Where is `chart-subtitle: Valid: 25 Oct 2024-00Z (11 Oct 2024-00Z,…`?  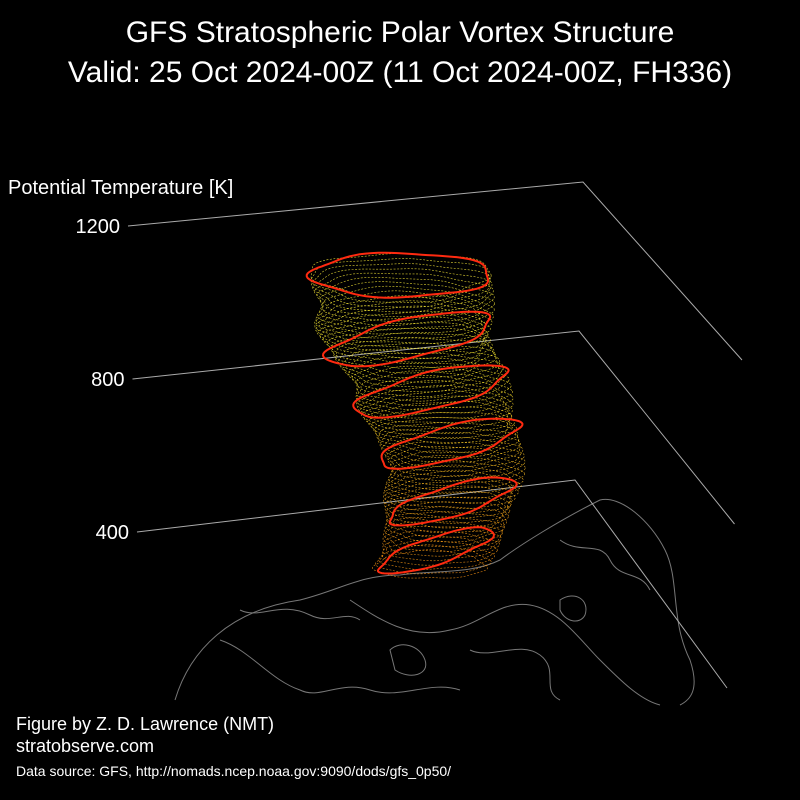
chart-subtitle: Valid: 25 Oct 2024-00Z (11 Oct 2024-00Z,… is located at coordinates (400, 72).